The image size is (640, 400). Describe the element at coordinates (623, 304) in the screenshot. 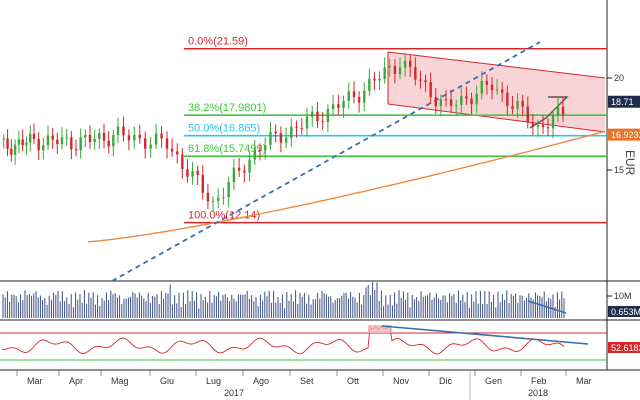

I see `volume-axis: 10M 0.653M` at that location.